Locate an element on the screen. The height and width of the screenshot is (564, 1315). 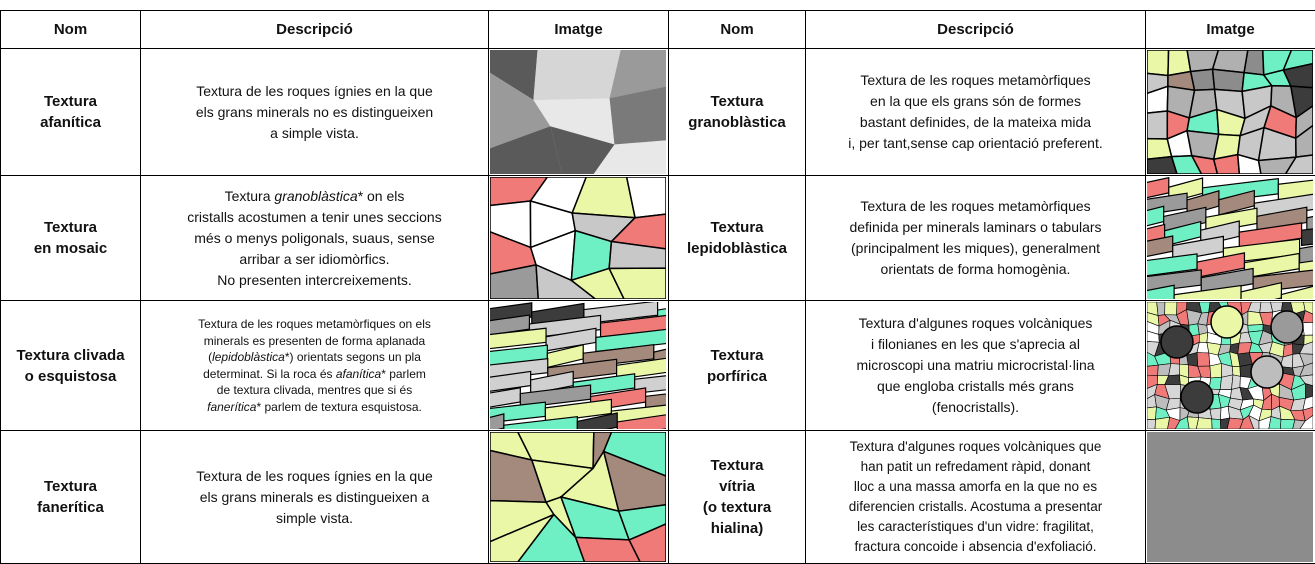
text-segment: *) orientats segons un pla is located at coordinates (353, 357).